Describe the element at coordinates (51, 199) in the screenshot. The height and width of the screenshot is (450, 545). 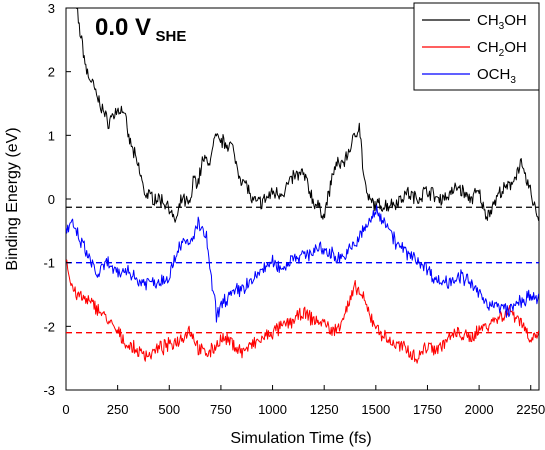
I see `y-tick-label: 0` at that location.